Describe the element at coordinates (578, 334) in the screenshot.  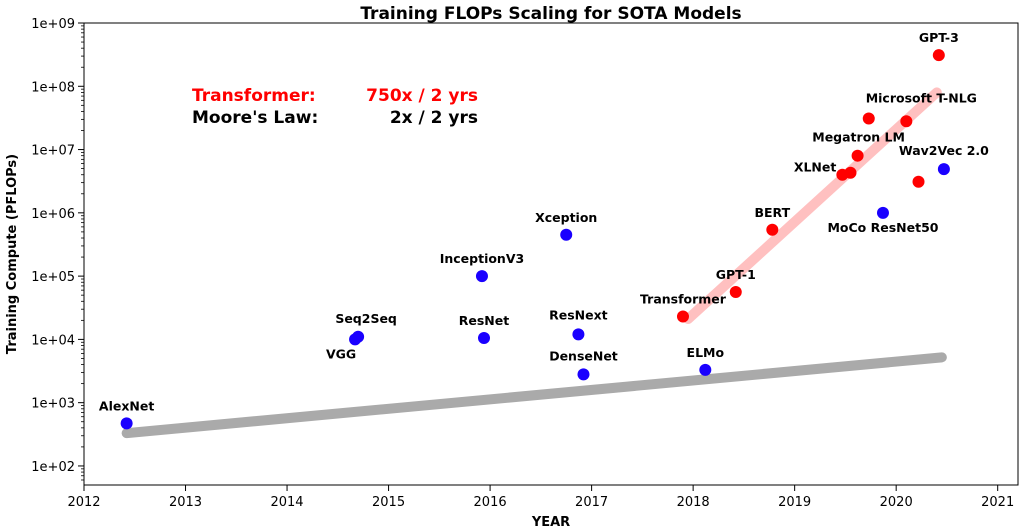
I see `point-resnext` at that location.